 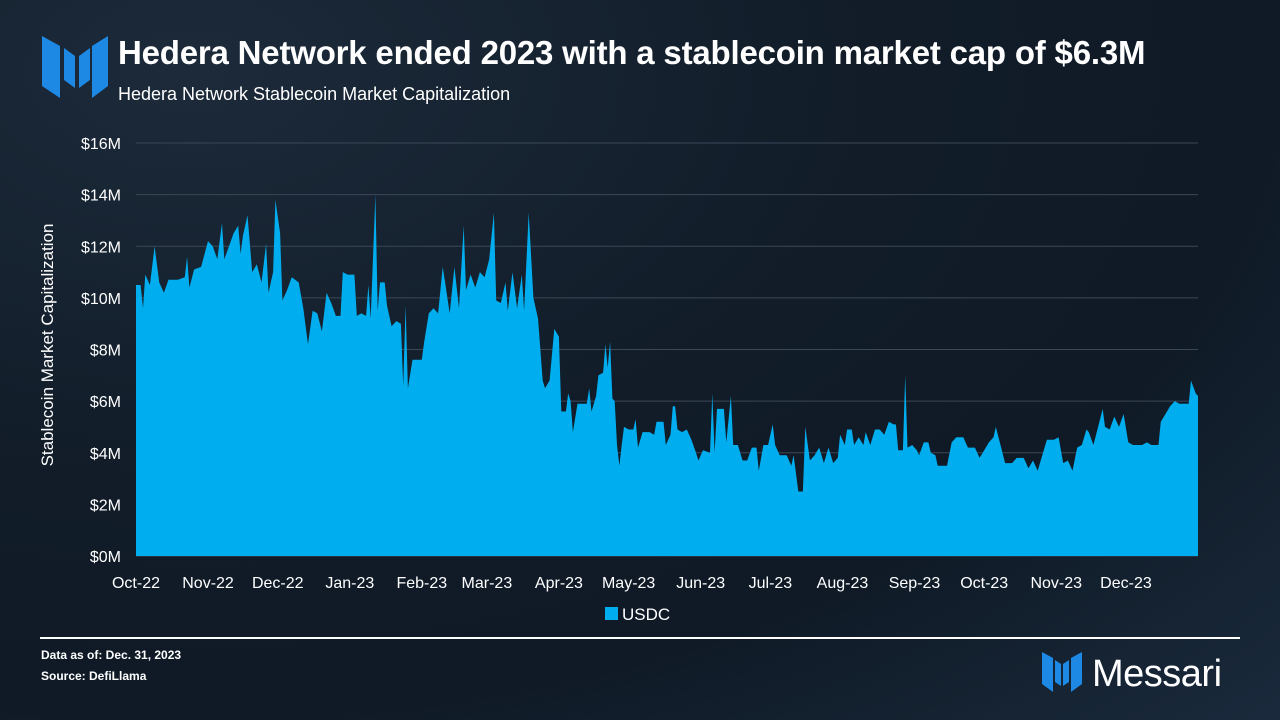 What do you see at coordinates (111, 655) in the screenshot?
I see `data-as-of-note: Data as of: Dec. 31, 2023` at bounding box center [111, 655].